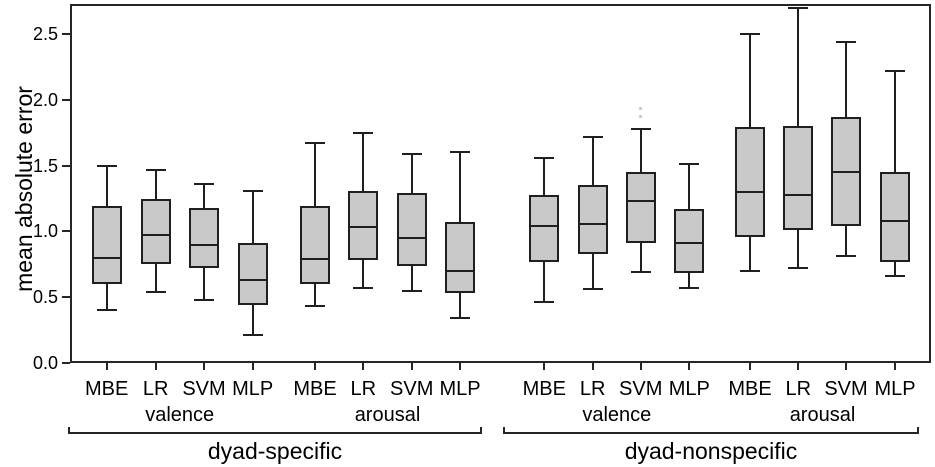 The width and height of the screenshot is (935, 467). I want to click on y-axis-tick-label: 0.5, so click(45, 297).